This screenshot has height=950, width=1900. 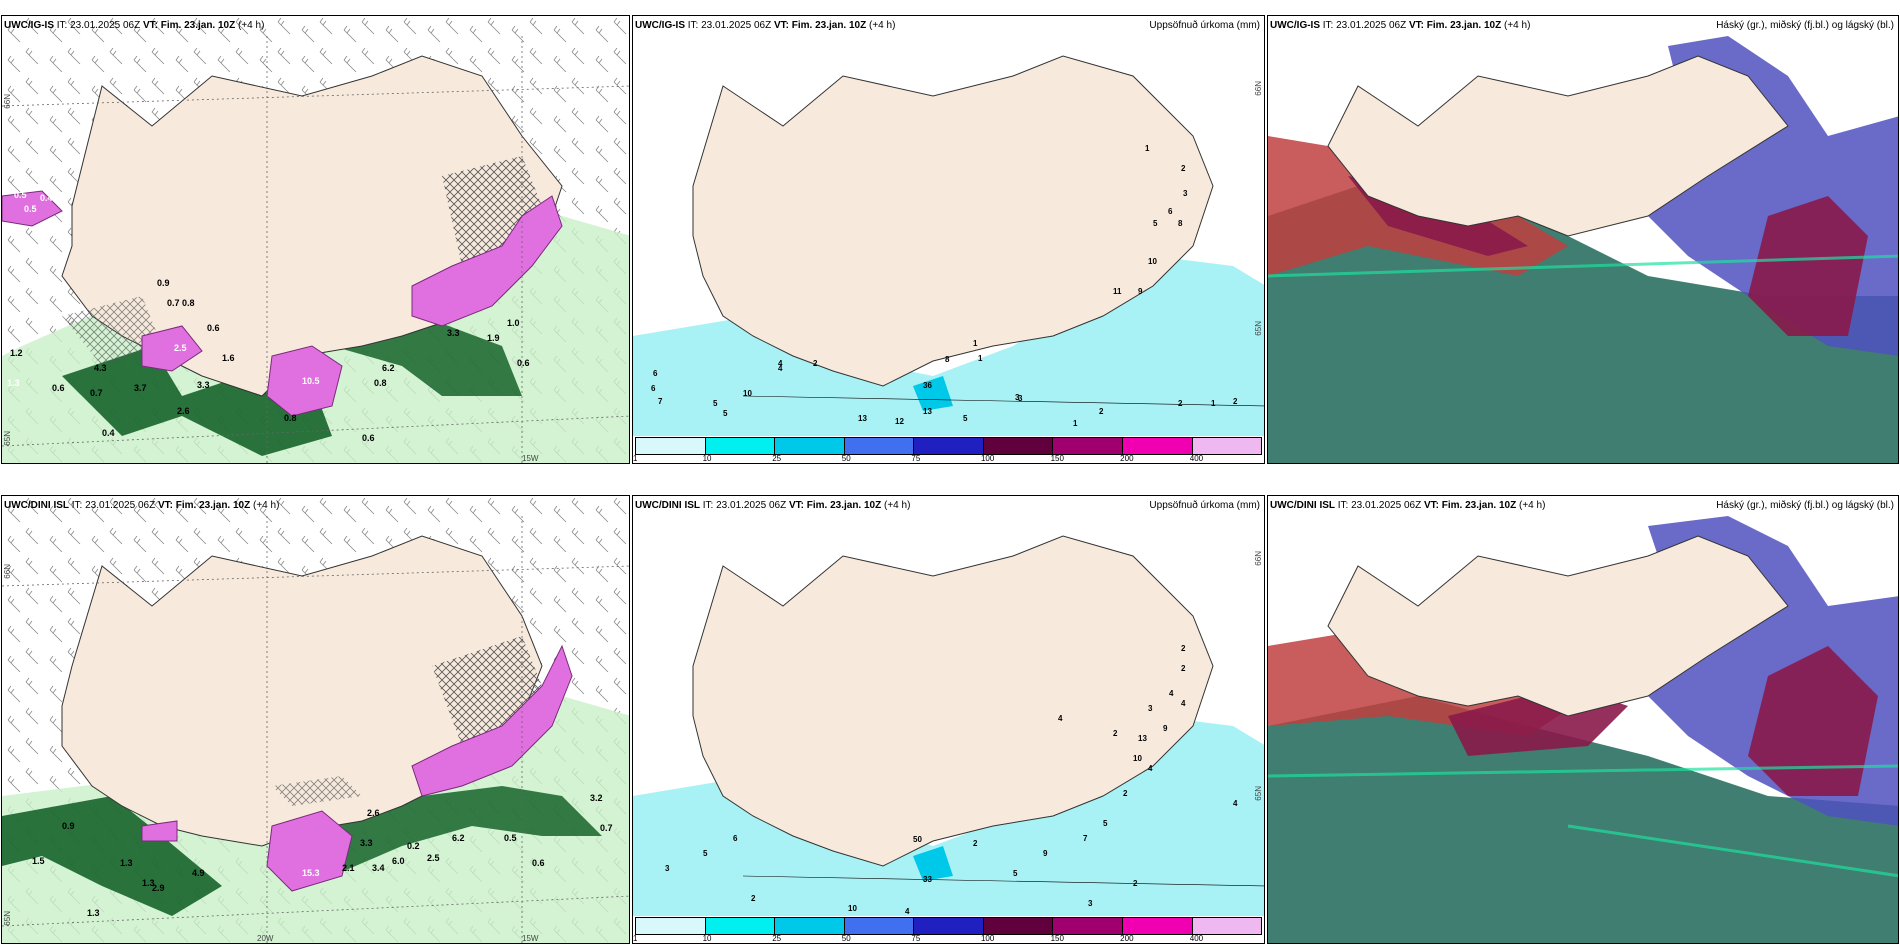 I want to click on wind-label: 1.6, so click(x=228, y=358).